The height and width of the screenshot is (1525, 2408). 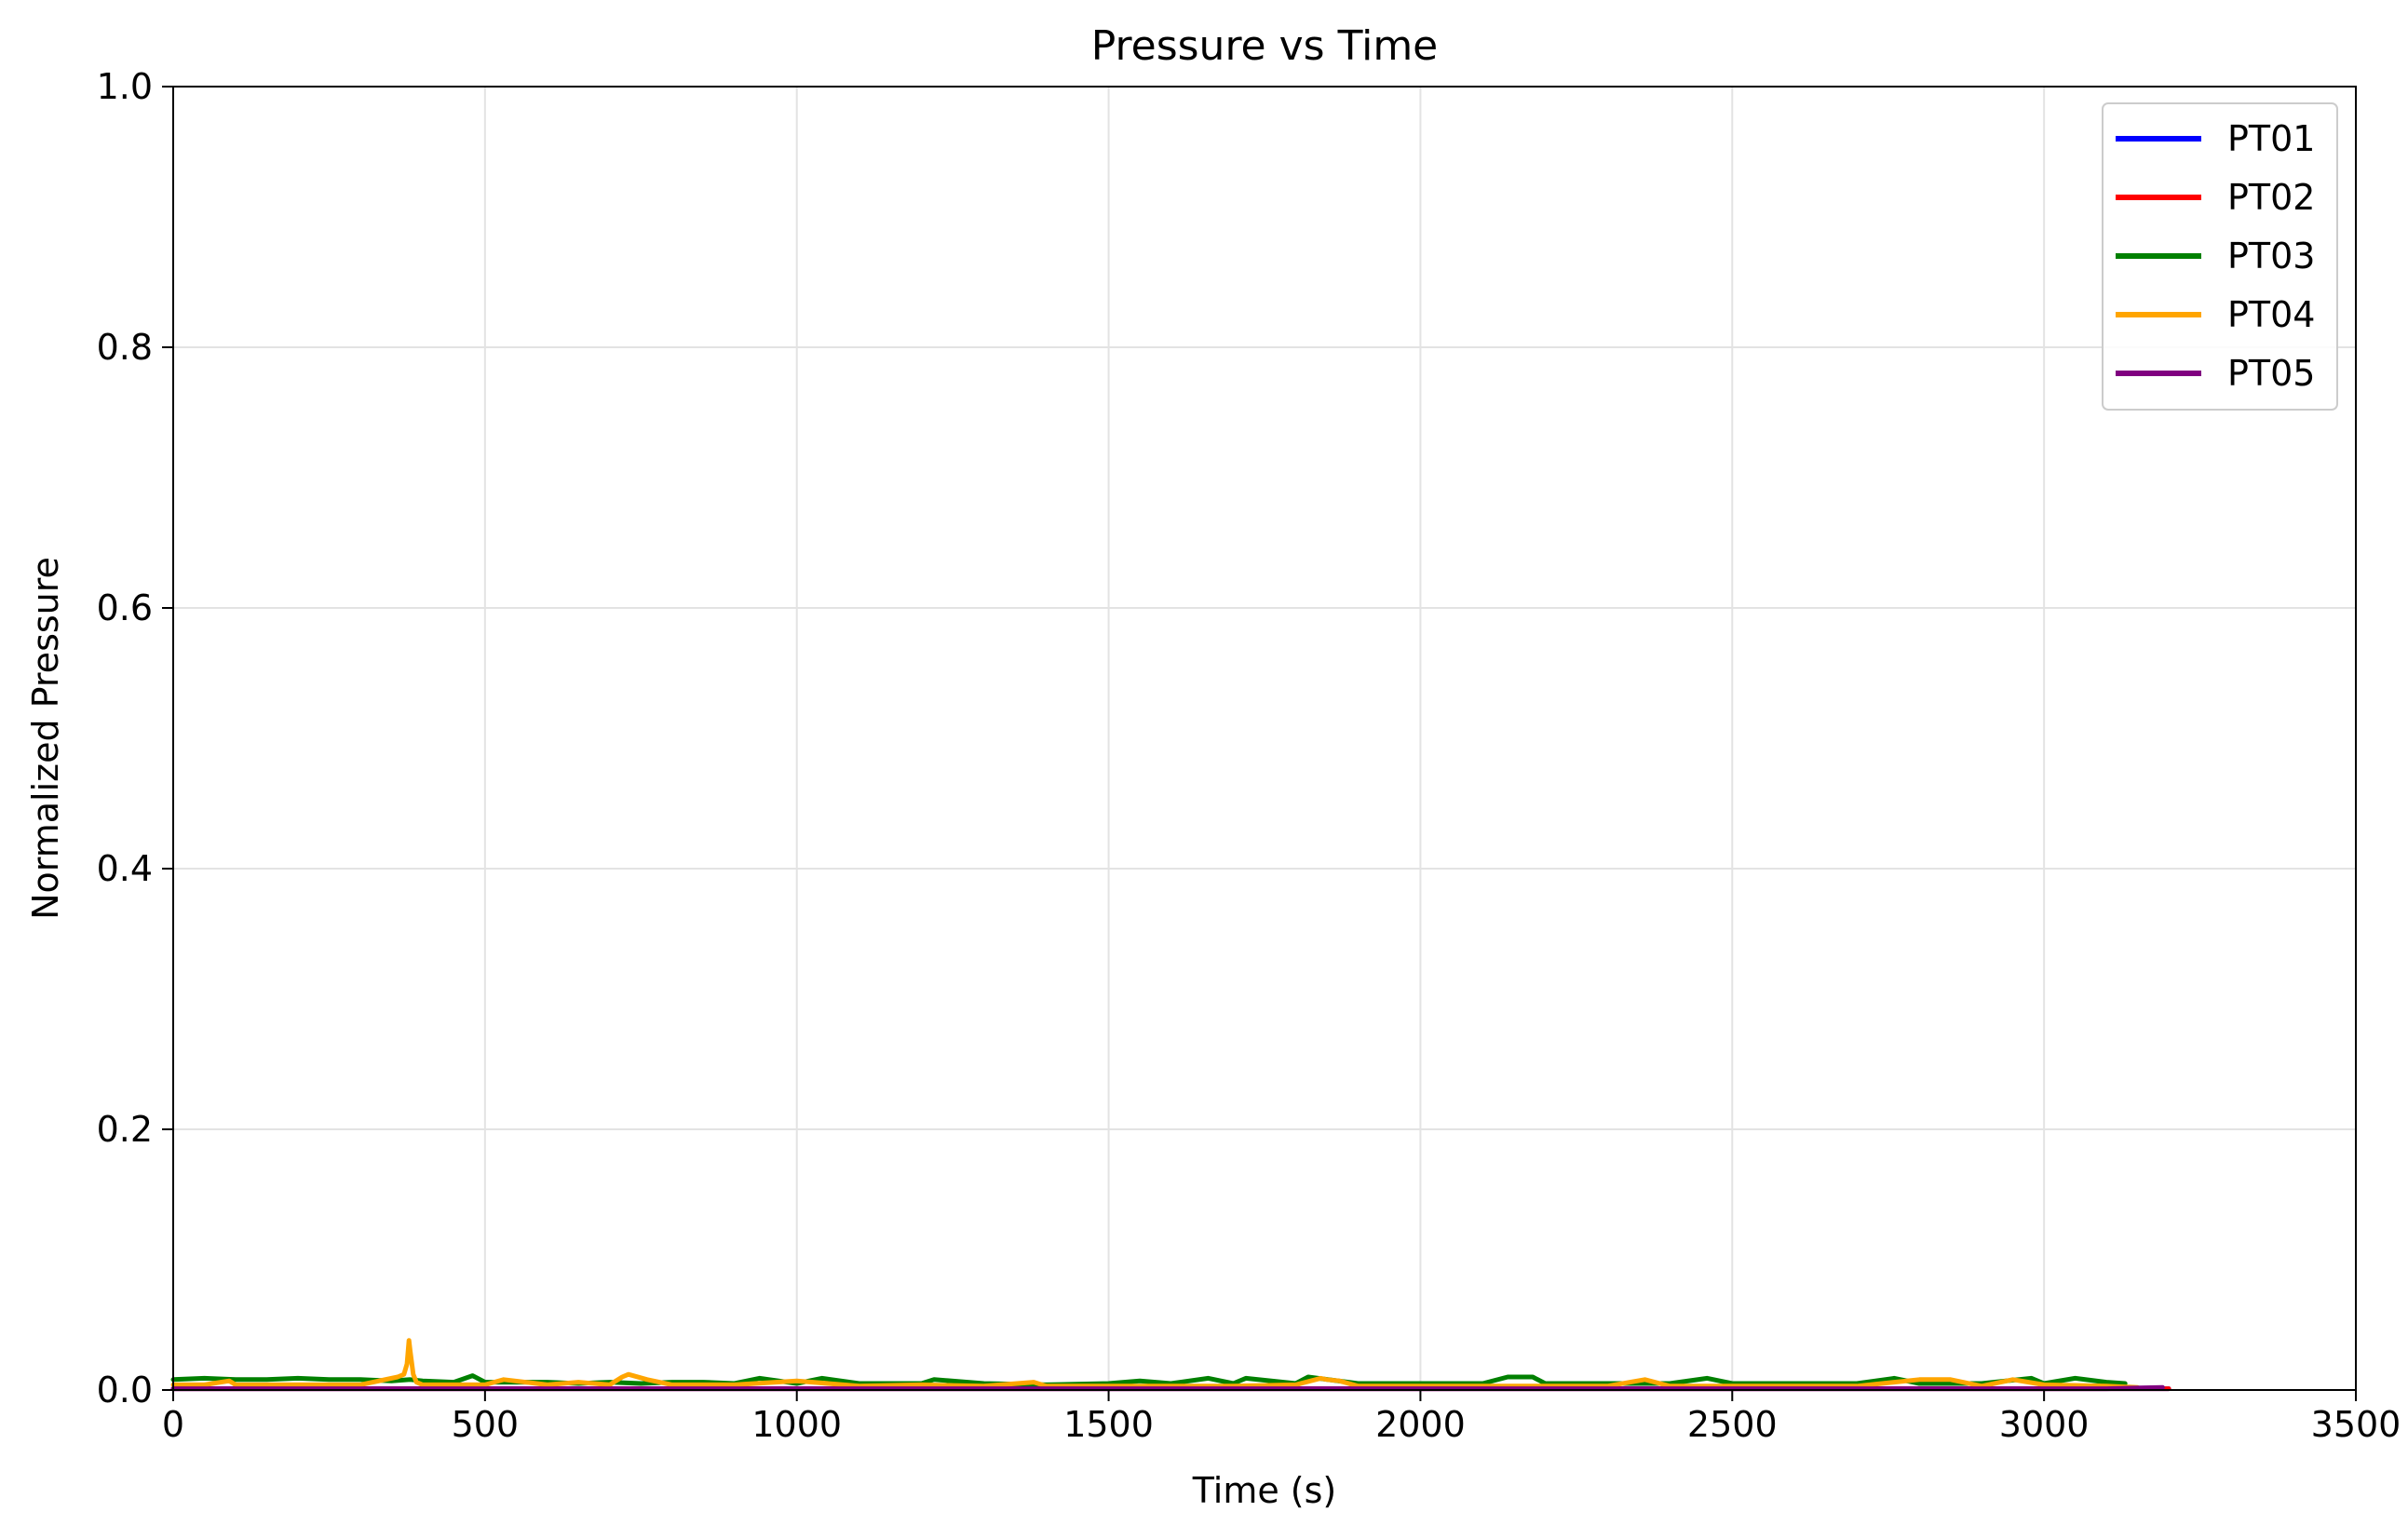 What do you see at coordinates (1420, 1425) in the screenshot?
I see `x-tick-label: 2000` at bounding box center [1420, 1425].